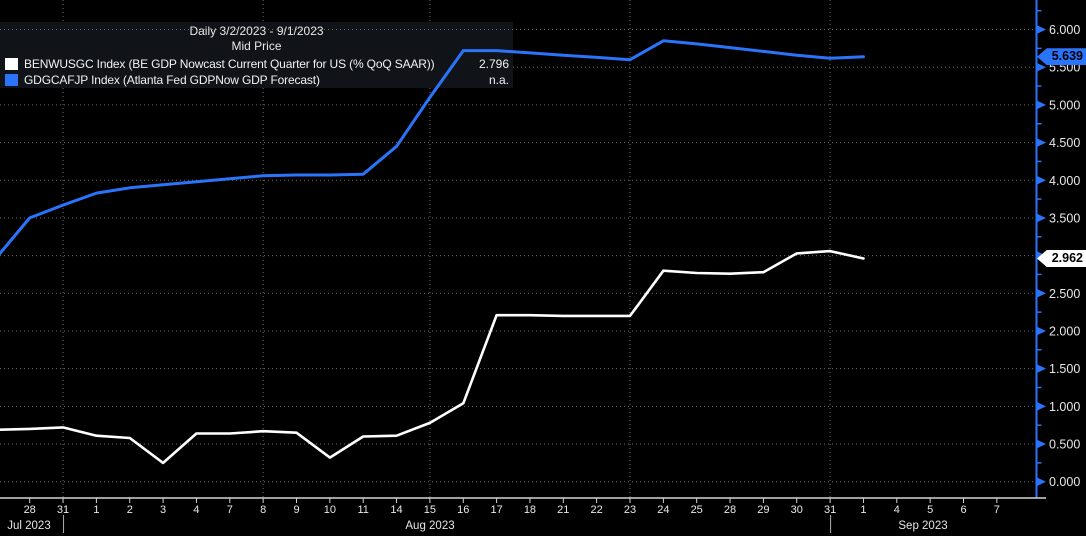 Image resolution: width=1086 pixels, height=536 pixels. What do you see at coordinates (1064, 143) in the screenshot?
I see `y-axis-label: 4.500` at bounding box center [1064, 143].